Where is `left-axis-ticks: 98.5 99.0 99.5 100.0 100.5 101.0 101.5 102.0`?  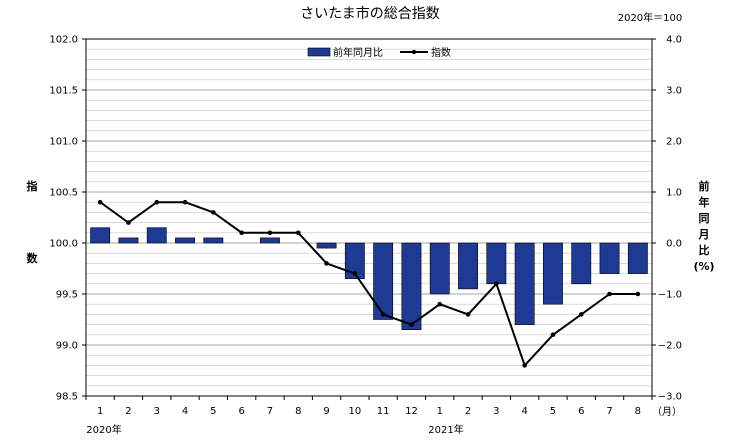 left-axis-ticks: 98.5 99.0 99.5 100.0 100.5 101.0 101.5 102.0 is located at coordinates (67, 219).